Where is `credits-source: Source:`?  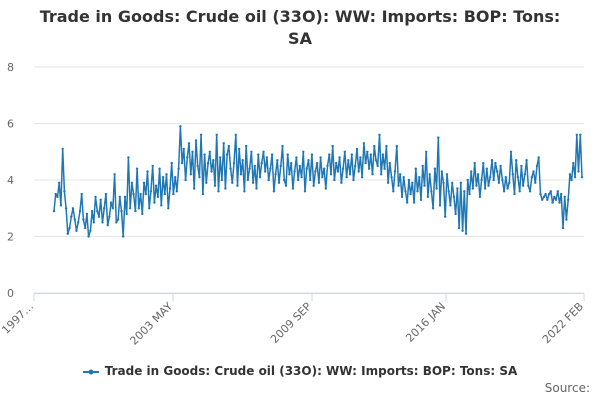
credits-source: Source: is located at coordinates (567, 388).